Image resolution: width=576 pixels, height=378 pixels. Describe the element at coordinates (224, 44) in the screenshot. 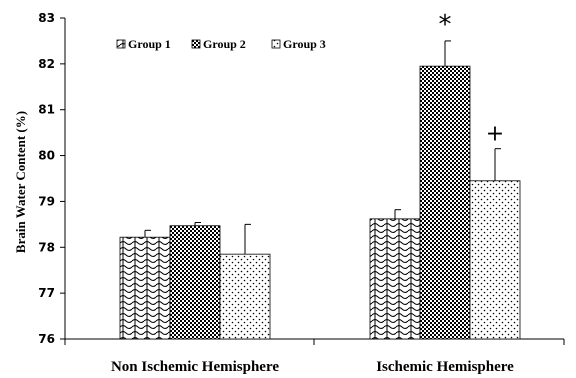

I see `legend-label: Group 2` at that location.